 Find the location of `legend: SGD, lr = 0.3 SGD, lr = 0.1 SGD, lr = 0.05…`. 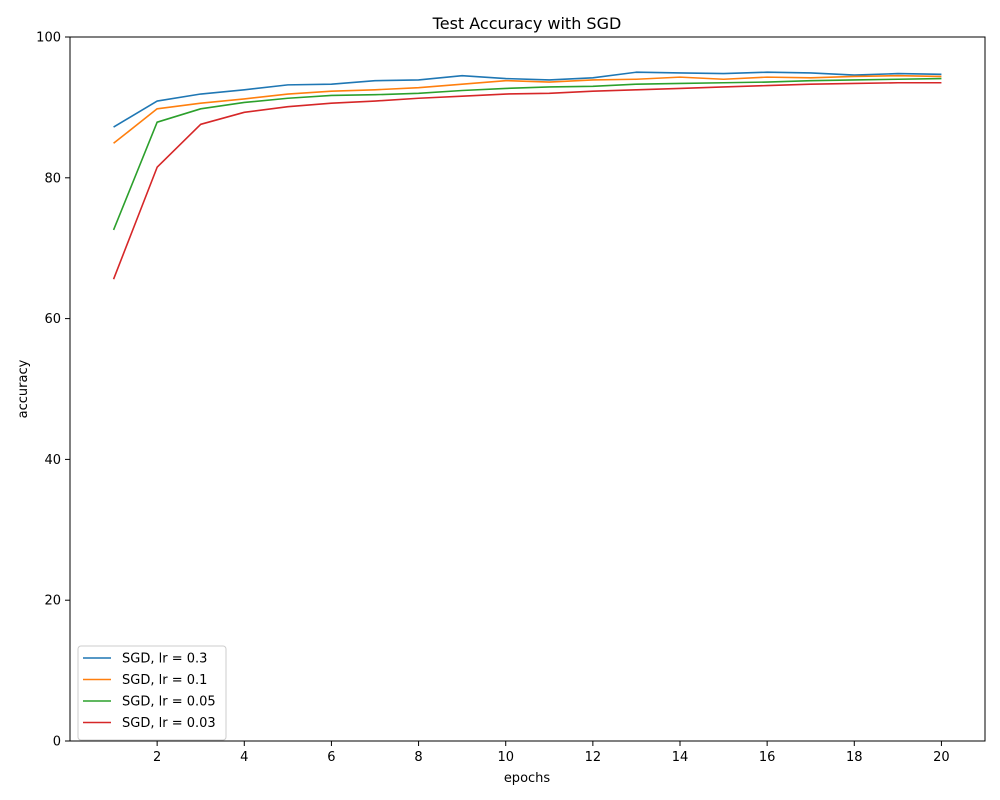

legend: SGD, lr = 0.3 SGD, lr = 0.1 SGD, lr = 0.05… is located at coordinates (152, 693).